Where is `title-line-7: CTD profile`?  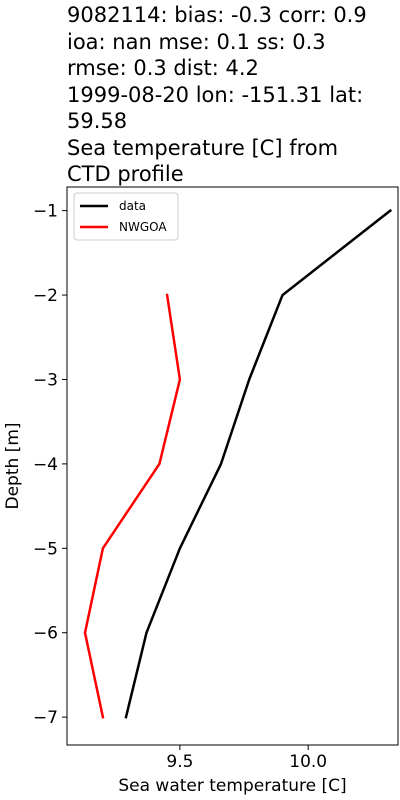 title-line-7: CTD profile is located at coordinates (125, 174).